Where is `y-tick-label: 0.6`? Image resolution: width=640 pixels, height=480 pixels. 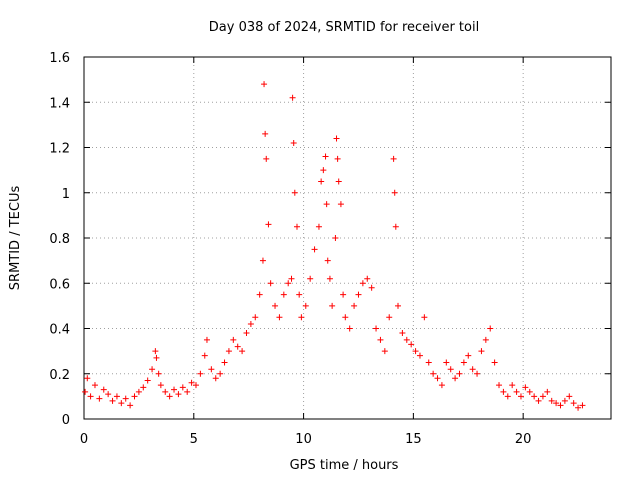 y-tick-label: 0.6 is located at coordinates (59, 284).